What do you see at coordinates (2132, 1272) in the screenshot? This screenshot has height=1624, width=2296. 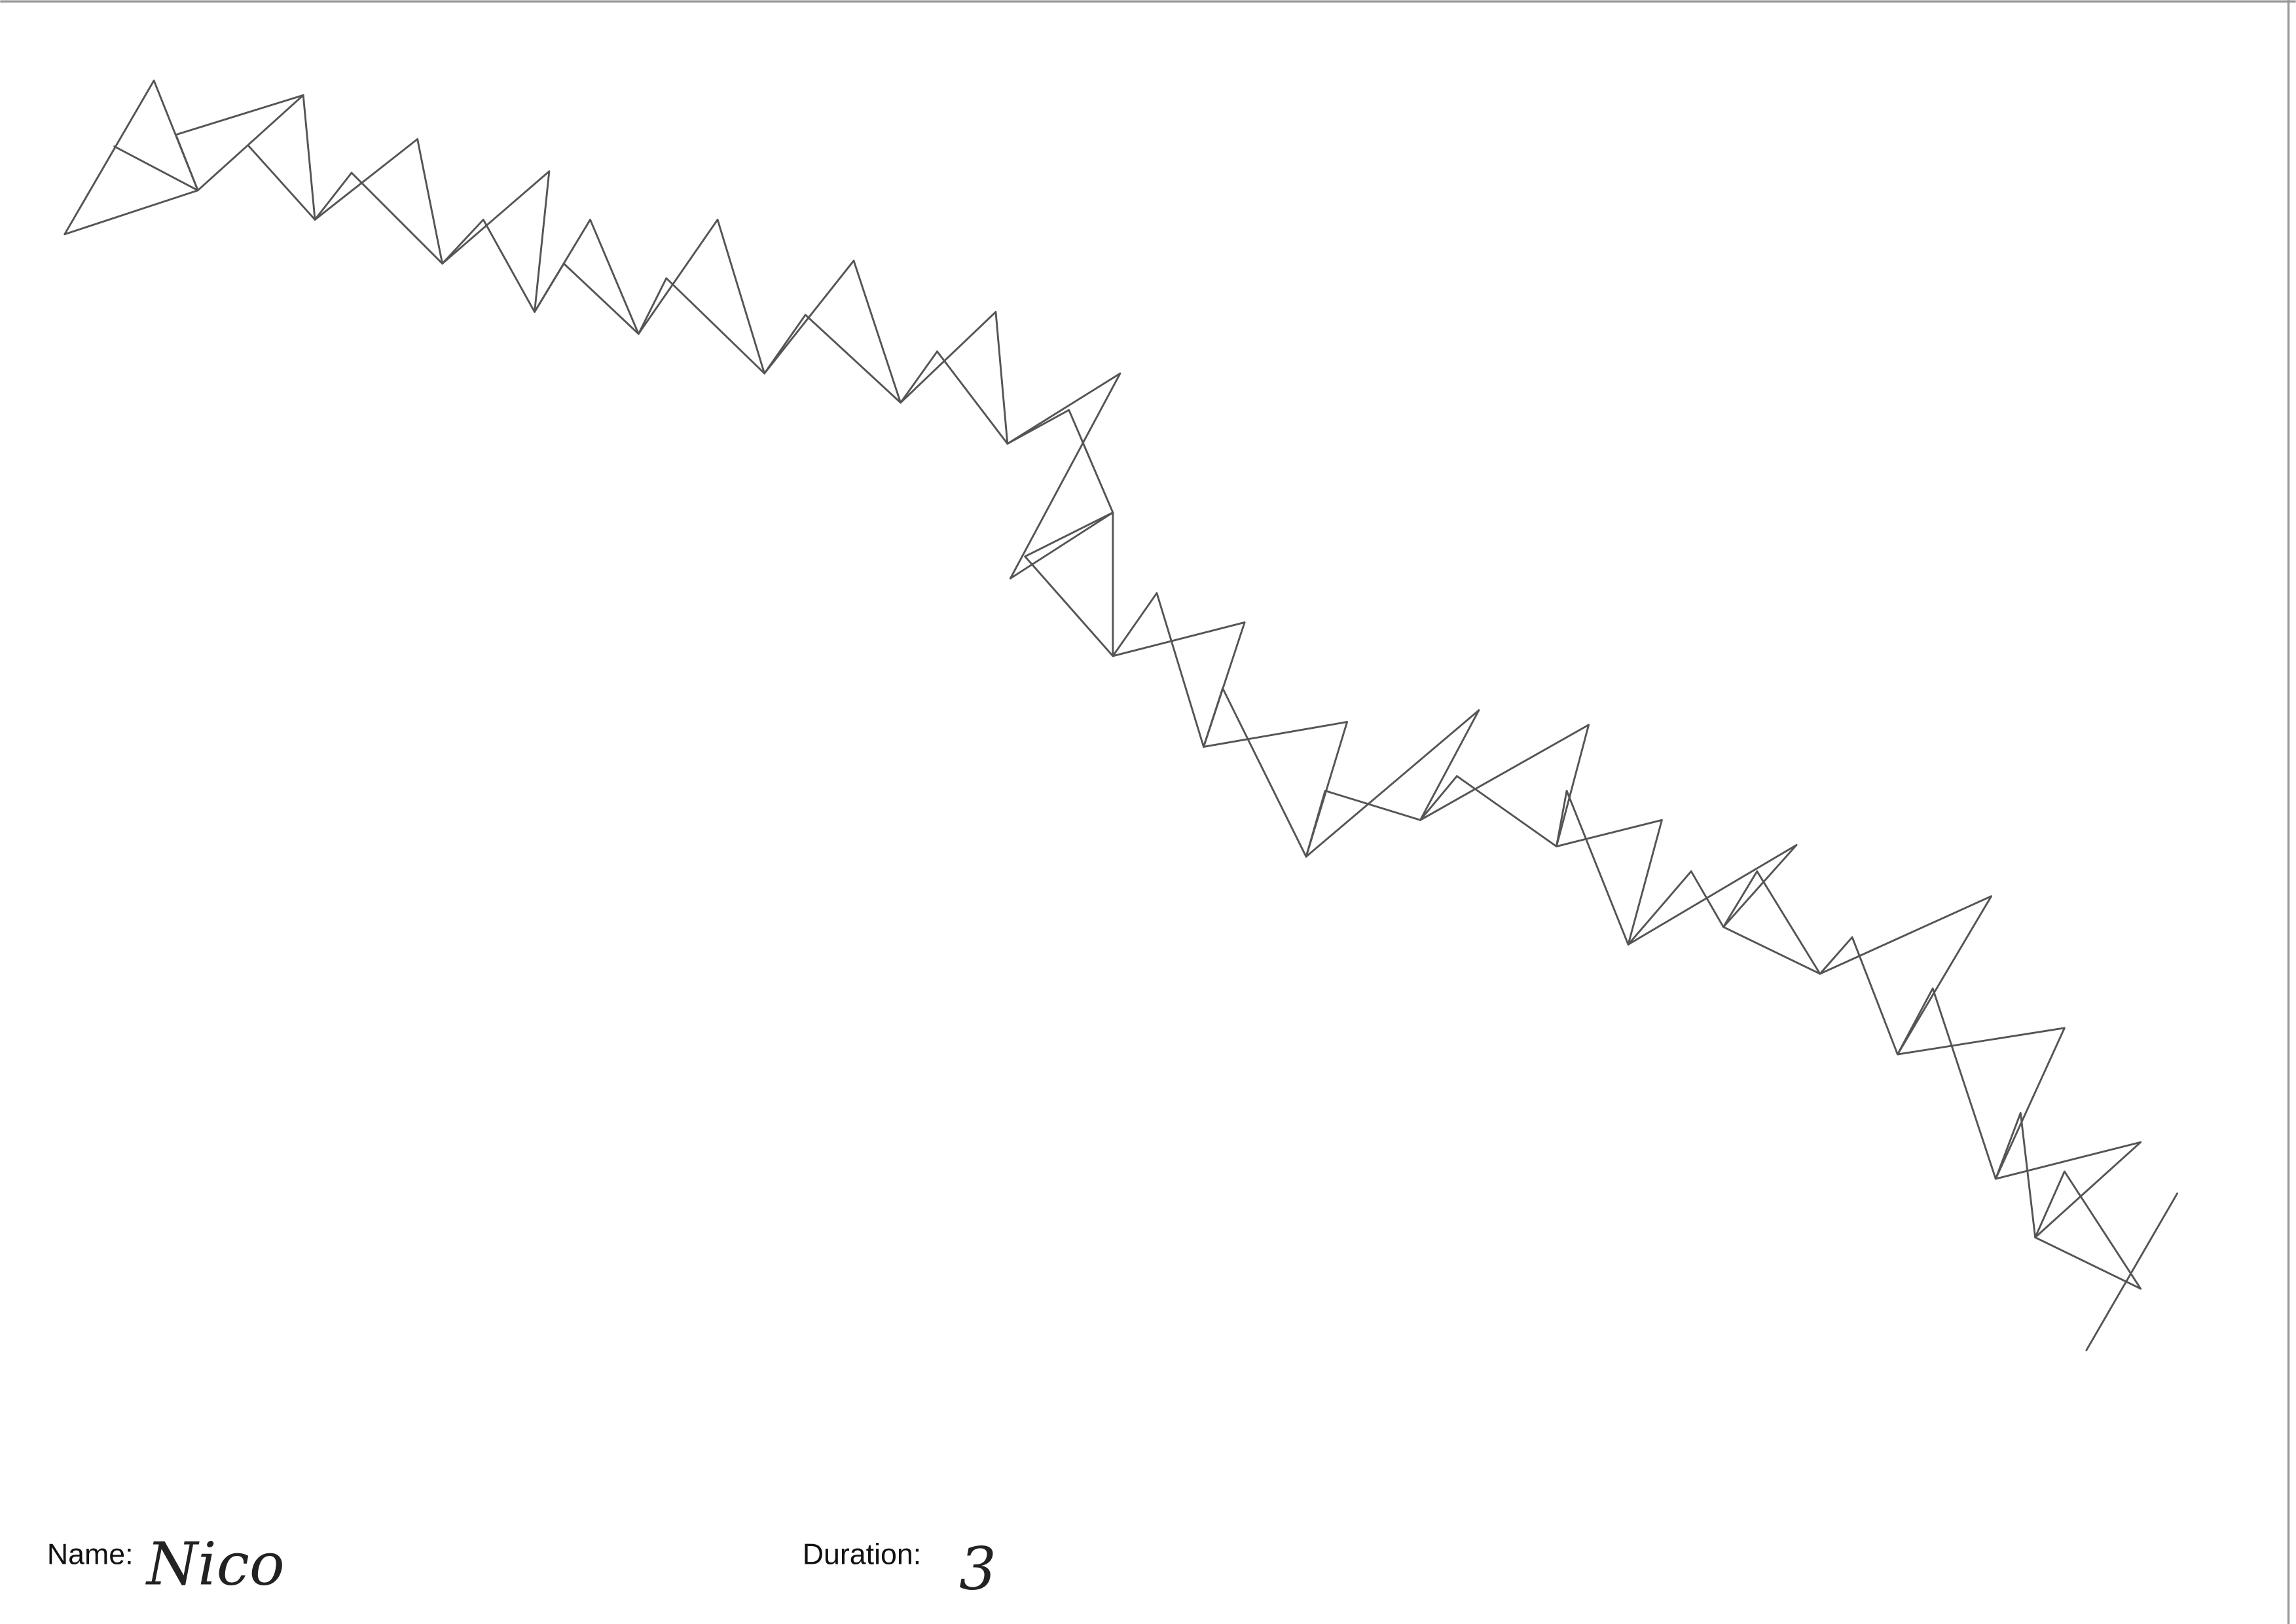 I see `end-slash` at bounding box center [2132, 1272].